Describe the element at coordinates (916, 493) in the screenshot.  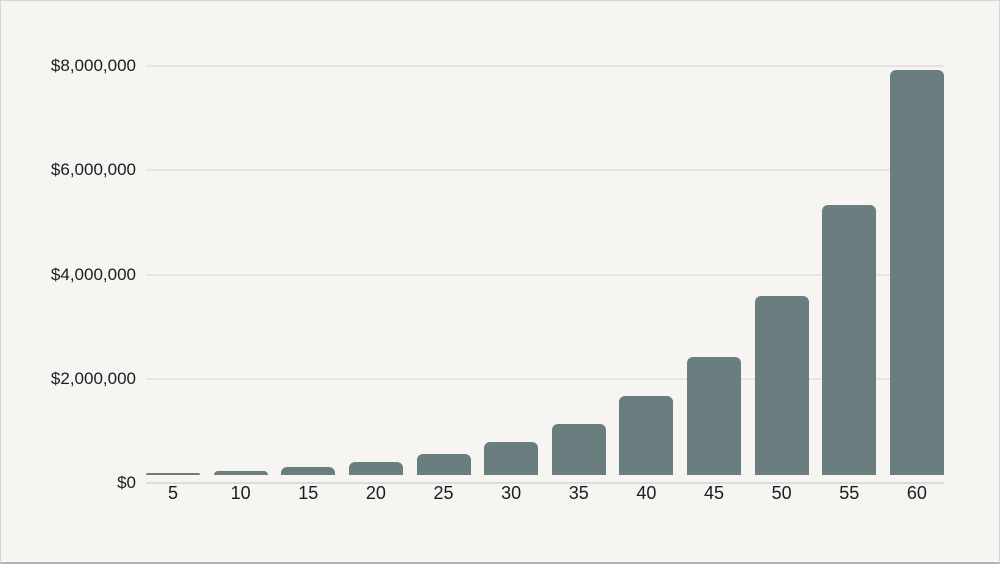
I see `x-tick-label: 60` at that location.